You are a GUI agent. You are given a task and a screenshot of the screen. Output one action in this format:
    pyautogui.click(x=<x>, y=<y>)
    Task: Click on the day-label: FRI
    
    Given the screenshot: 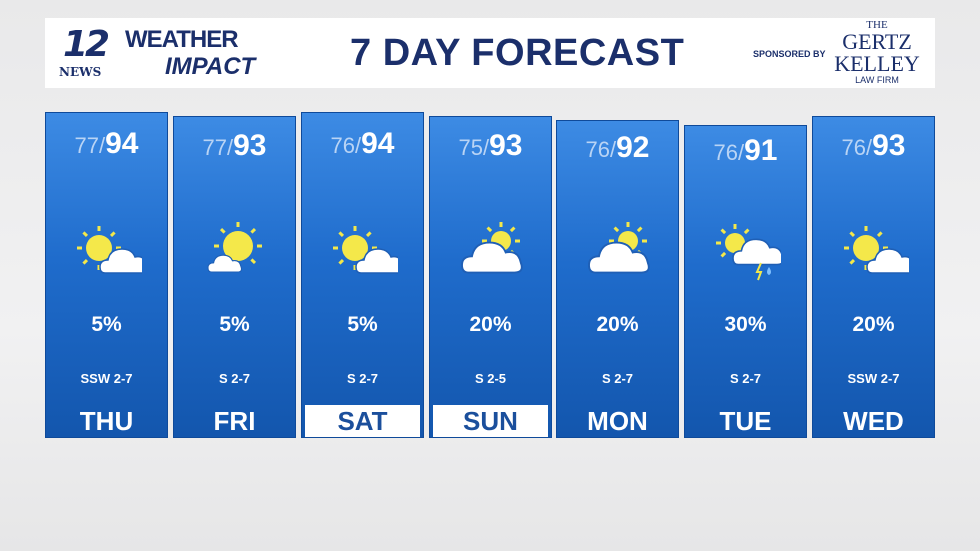 What is the action you would take?
    pyautogui.click(x=234, y=421)
    